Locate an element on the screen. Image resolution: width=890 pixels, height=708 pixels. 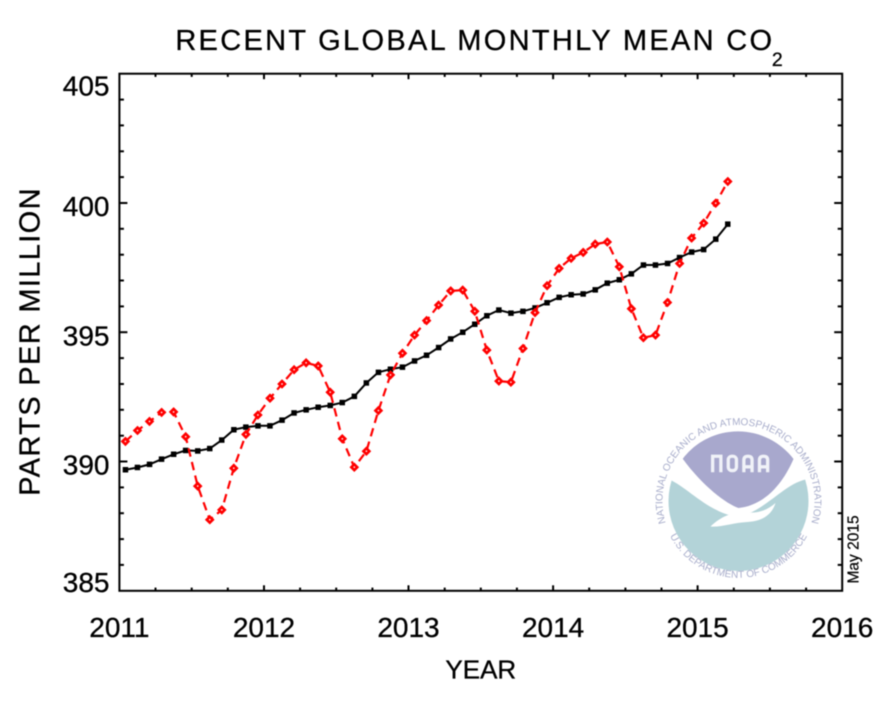
svg-text: 2016 is located at coordinates (842, 627).